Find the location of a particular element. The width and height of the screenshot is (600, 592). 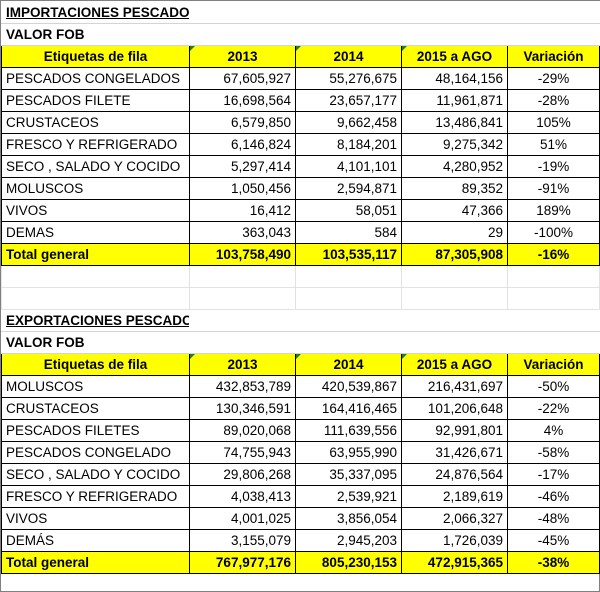

value-2013: 67,605,927 is located at coordinates (242, 78).